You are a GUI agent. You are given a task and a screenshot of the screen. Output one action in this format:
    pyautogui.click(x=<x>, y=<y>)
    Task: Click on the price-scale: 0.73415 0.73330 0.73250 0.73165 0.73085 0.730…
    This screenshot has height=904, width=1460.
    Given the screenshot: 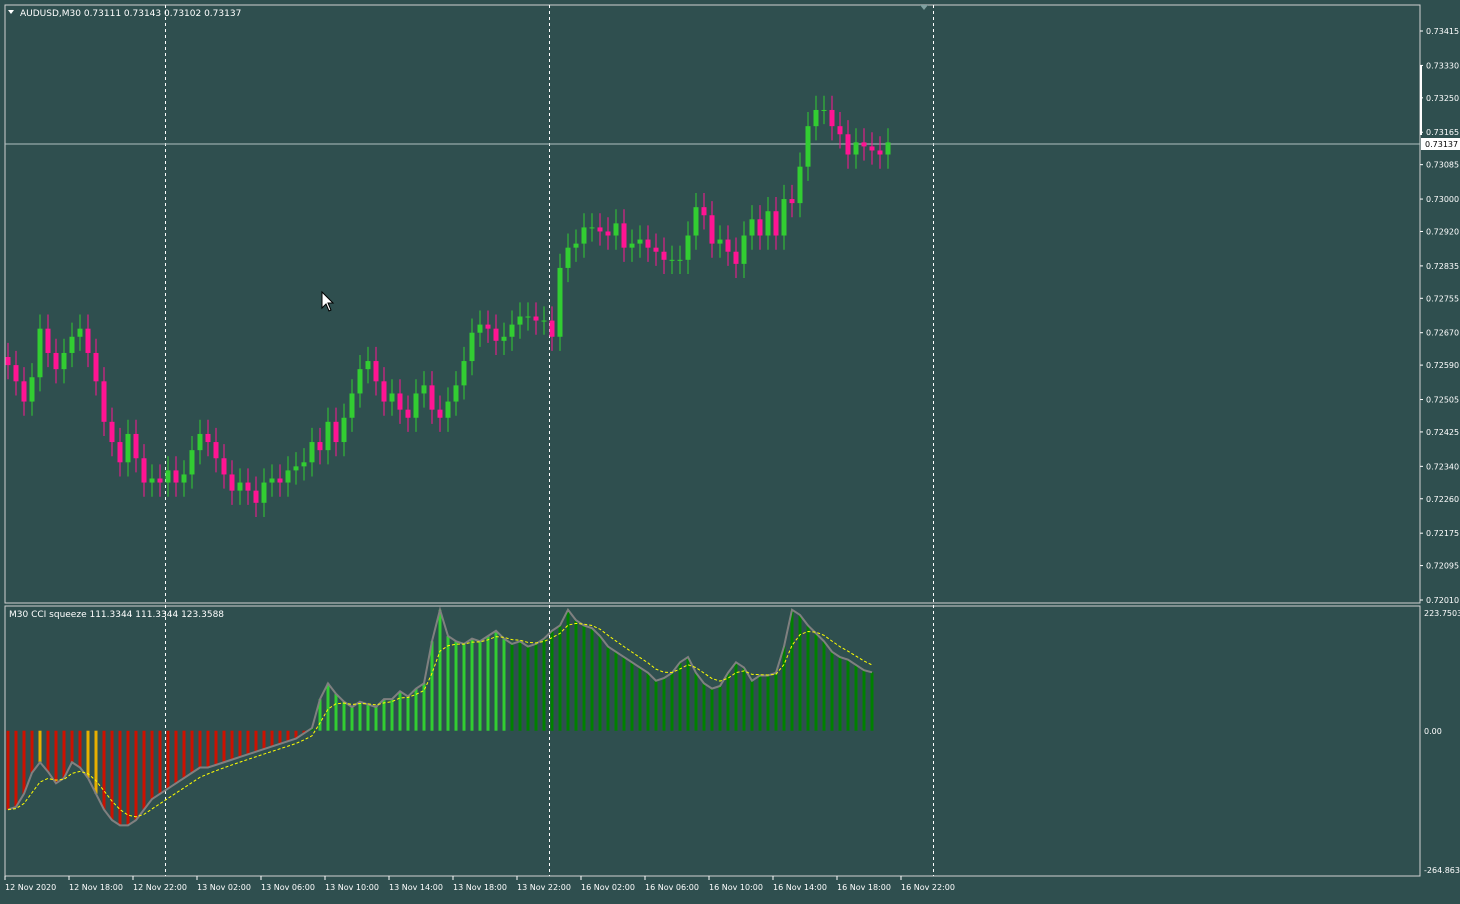 What is the action you would take?
    pyautogui.click(x=1439, y=316)
    